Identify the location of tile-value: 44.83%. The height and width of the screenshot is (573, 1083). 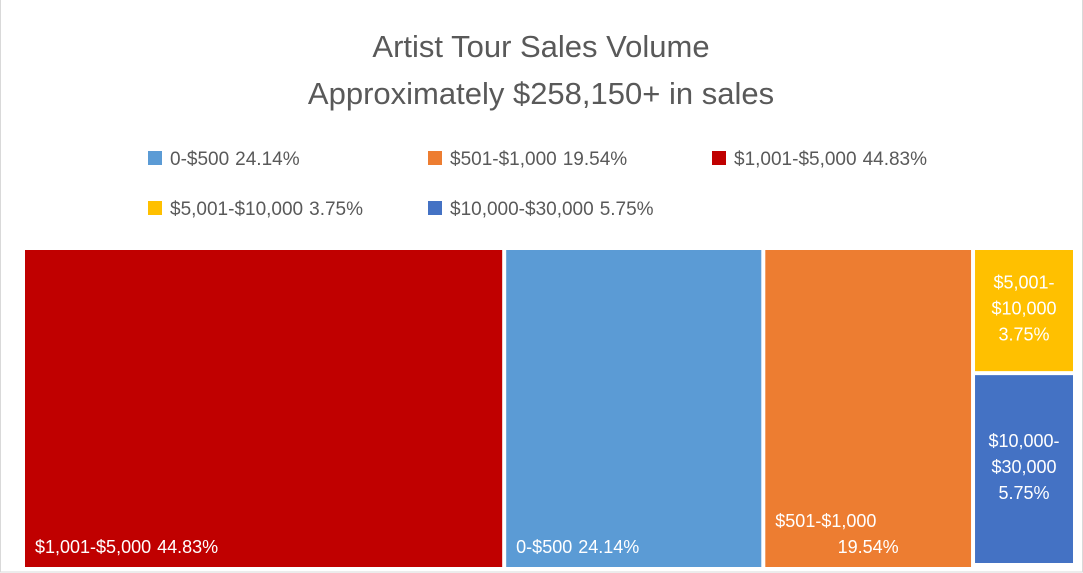
(187, 547).